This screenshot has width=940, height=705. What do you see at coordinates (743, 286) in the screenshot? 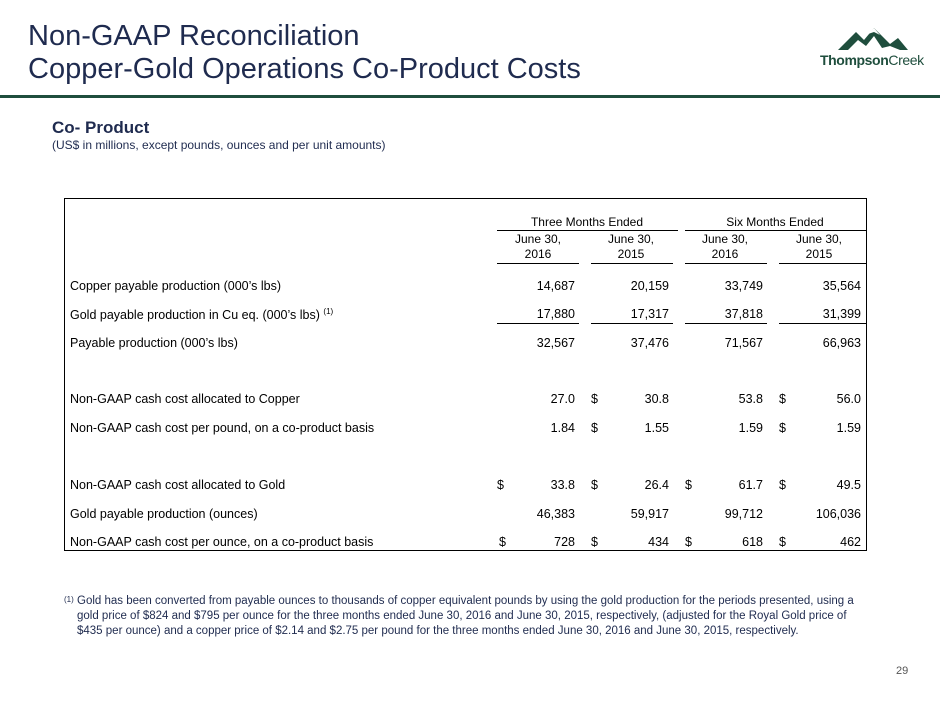
I see `cell-r1-c3: 33,749` at bounding box center [743, 286].